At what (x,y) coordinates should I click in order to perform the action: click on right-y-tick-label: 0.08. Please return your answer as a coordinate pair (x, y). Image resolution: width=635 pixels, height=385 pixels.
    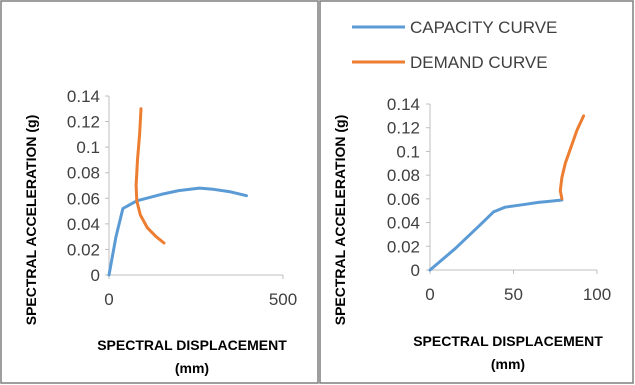
    Looking at the image, I should click on (403, 175).